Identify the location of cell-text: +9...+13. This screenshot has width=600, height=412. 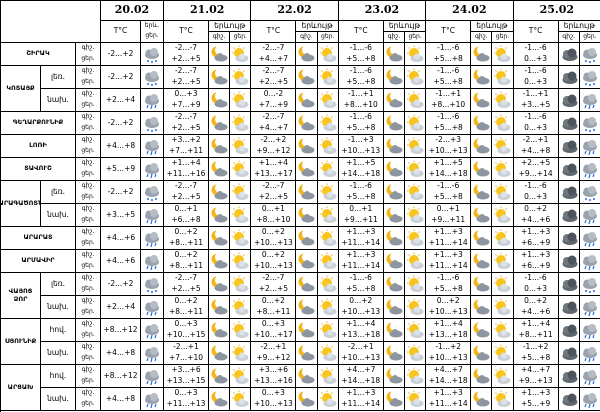
(535, 381).